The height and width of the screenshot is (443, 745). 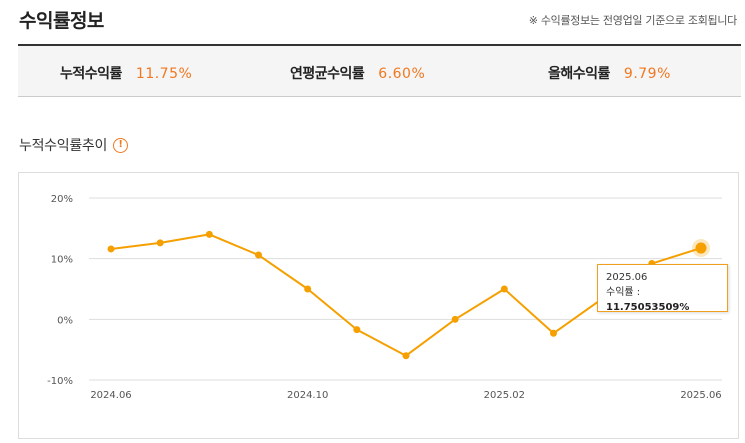 What do you see at coordinates (701, 248) in the screenshot?
I see `data-point-highlight` at bounding box center [701, 248].